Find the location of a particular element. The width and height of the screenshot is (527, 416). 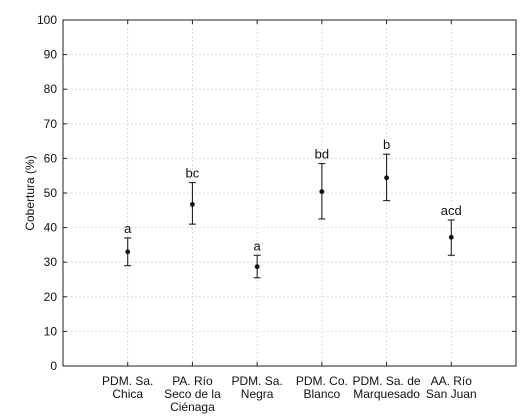

category-label: PA. Río Seco de la Ciénaga is located at coordinates (192, 394).